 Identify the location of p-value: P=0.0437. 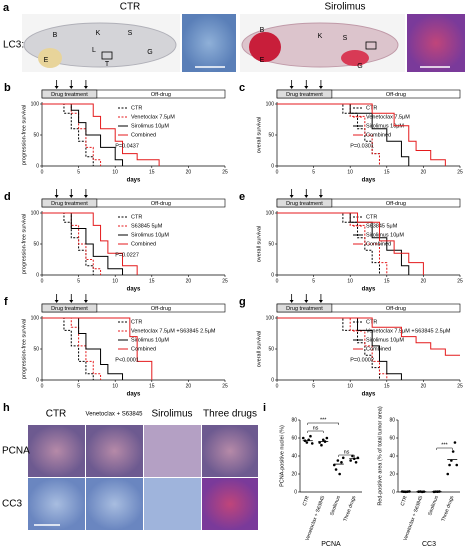
(127, 146).